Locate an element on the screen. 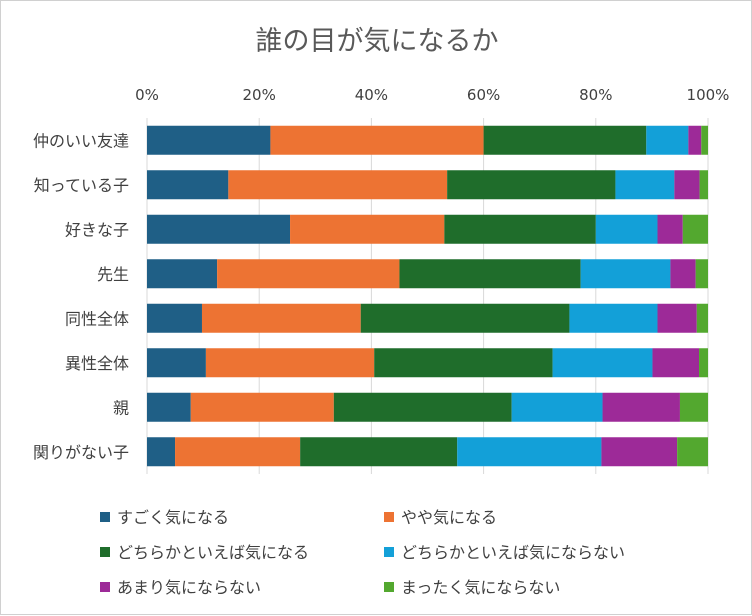 Image resolution: width=752 pixels, height=616 pixels. chart-title: 誰の目が気になるか is located at coordinates (377, 41).